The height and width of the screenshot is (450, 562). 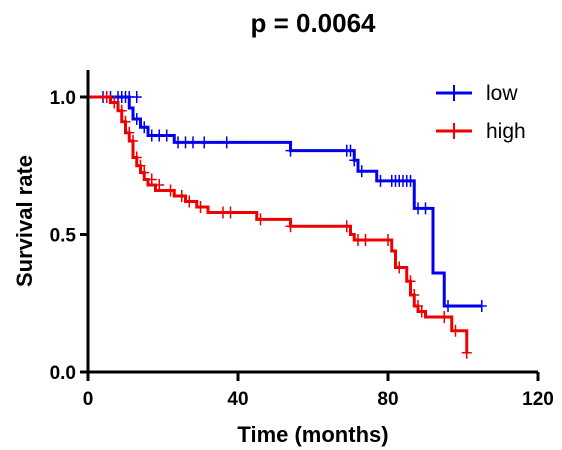 I want to click on y-tick-label: 1.0, so click(x=63, y=98).